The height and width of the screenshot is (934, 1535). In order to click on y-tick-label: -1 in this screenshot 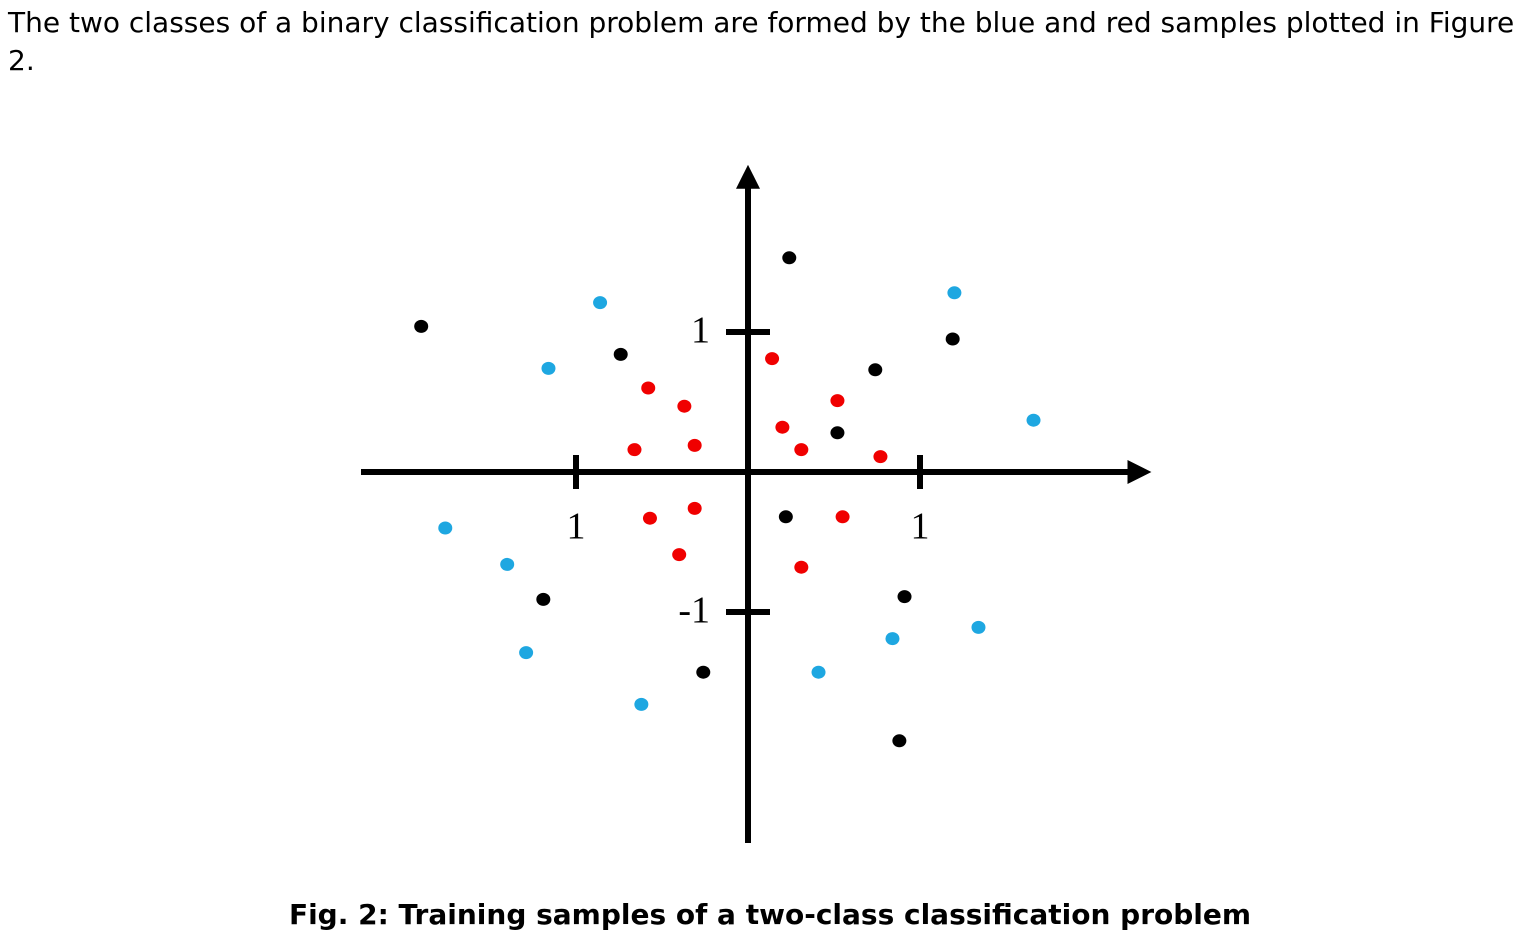, I will do `click(694, 611)`.